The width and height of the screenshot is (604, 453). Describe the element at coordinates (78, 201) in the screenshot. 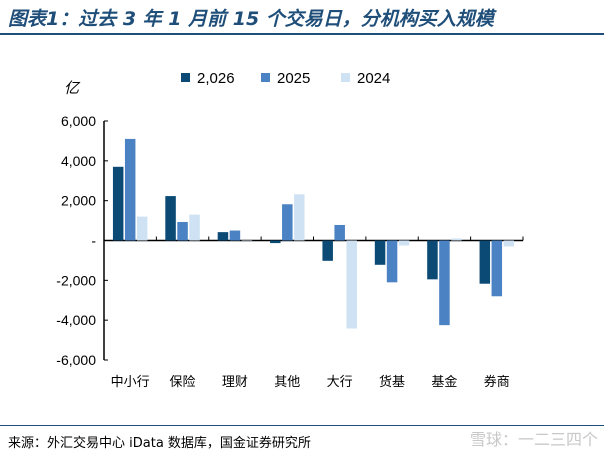

I see `y-tick-label: 2,000` at that location.